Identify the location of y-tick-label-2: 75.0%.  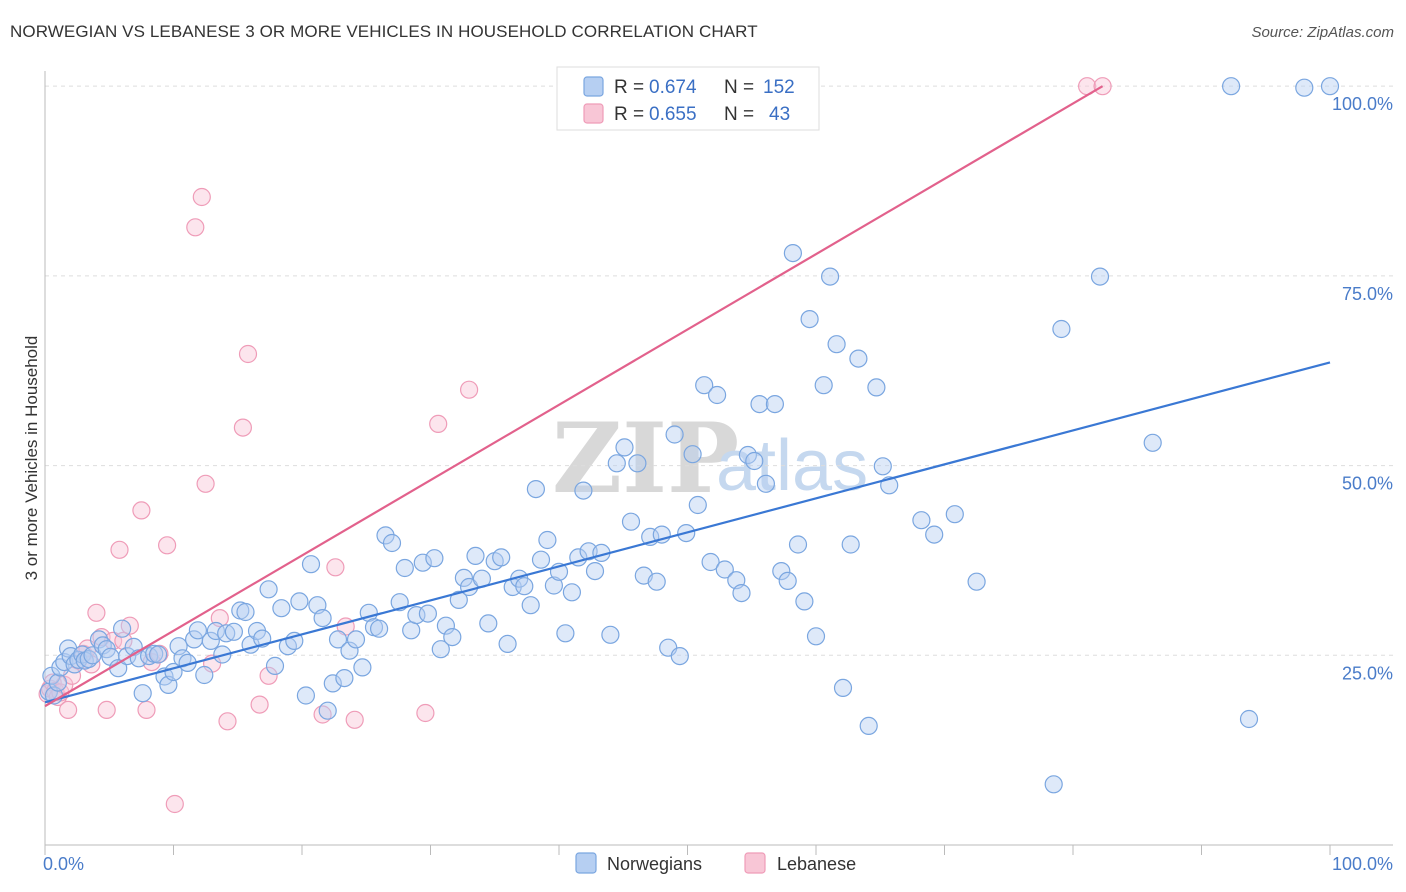
(1367, 294).